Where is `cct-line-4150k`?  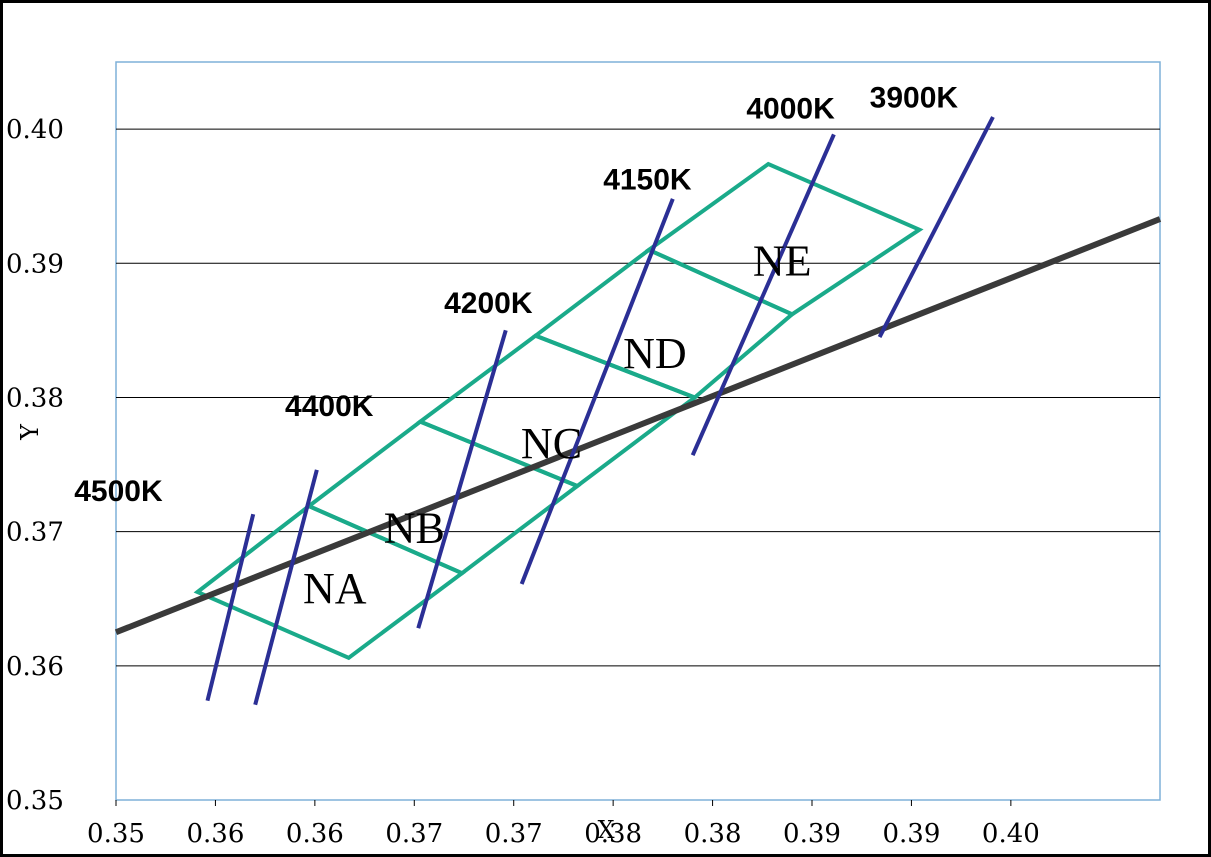 cct-line-4150k is located at coordinates (597, 391).